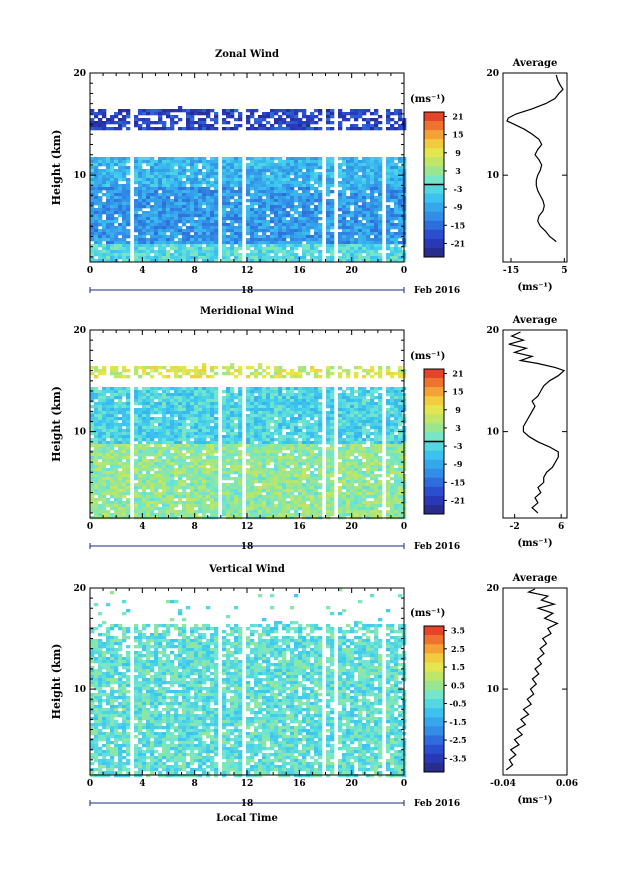 The height and width of the screenshot is (873, 626). Describe the element at coordinates (567, 784) in the screenshot. I see `average-x-tick-label: 0.06` at that location.